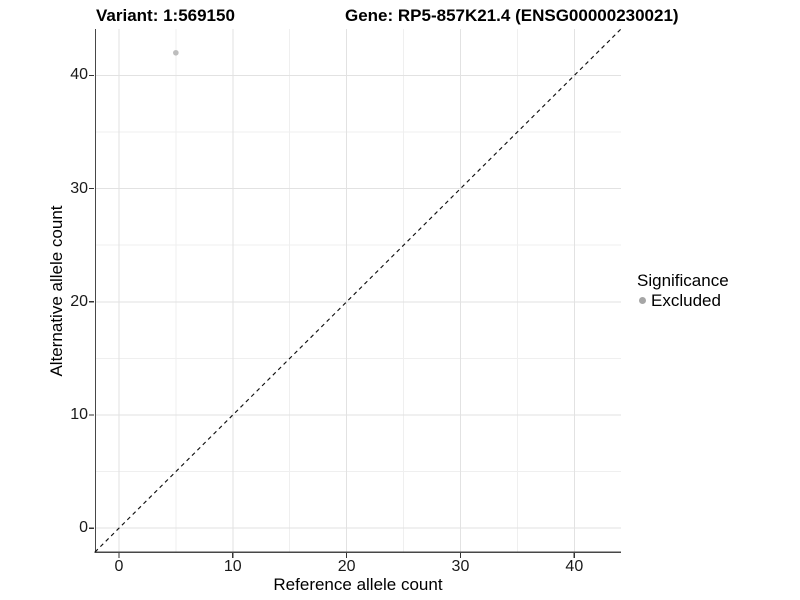 The image size is (800, 600). I want to click on x-tick-label: 10, so click(232, 566).